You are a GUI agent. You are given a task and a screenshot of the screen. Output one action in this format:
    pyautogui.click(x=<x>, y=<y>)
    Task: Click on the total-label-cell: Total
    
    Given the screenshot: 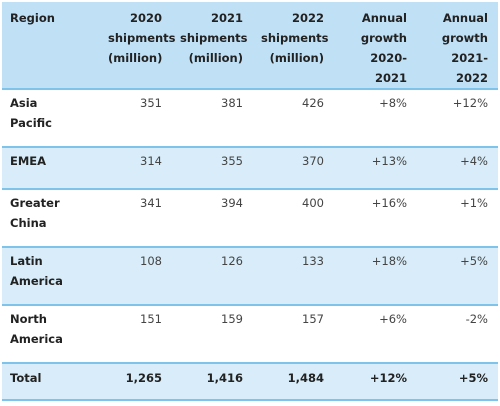 What is the action you would take?
    pyautogui.click(x=26, y=378)
    